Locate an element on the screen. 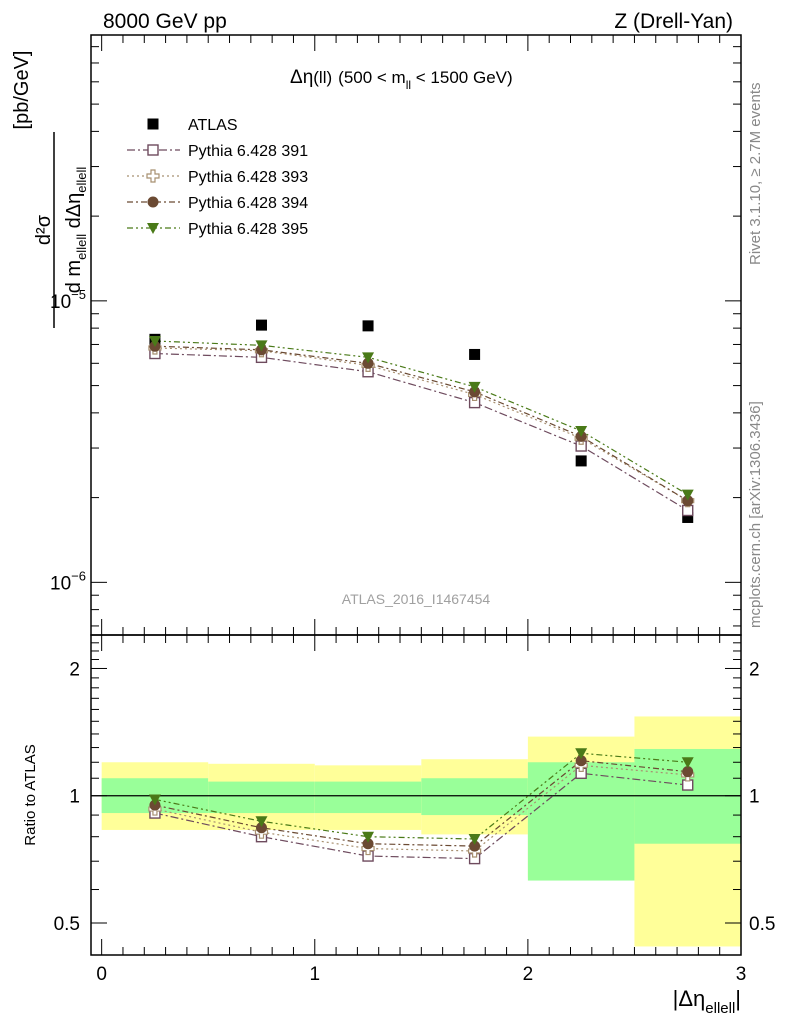 This screenshot has width=786, height=1024. ratio-ytick-label-1: 1 is located at coordinates (74, 797).